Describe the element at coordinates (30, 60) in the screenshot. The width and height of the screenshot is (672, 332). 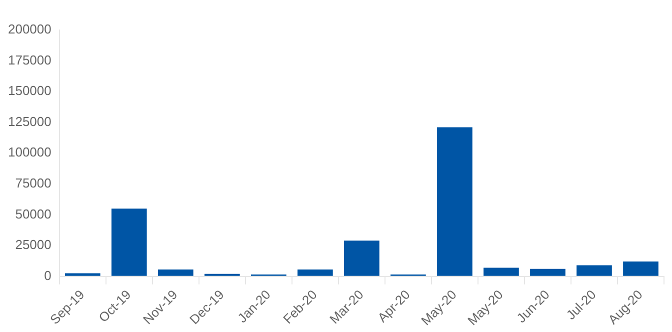
I see `y-tick-label: 175000` at that location.